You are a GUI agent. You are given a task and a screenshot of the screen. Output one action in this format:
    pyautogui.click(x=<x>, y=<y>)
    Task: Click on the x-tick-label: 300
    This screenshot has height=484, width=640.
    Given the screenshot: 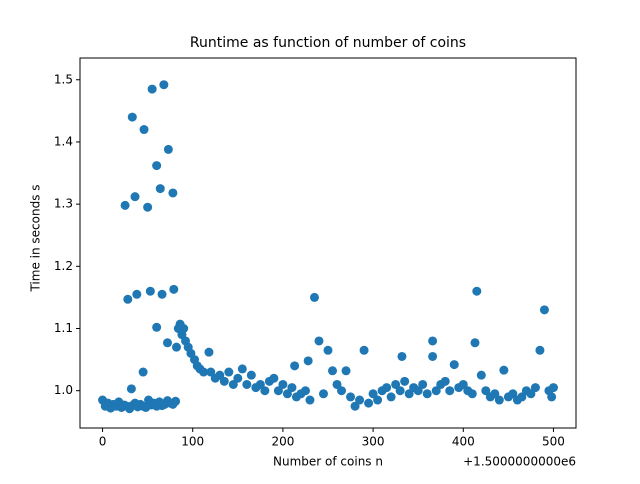 What is the action you would take?
    pyautogui.click(x=373, y=442)
    